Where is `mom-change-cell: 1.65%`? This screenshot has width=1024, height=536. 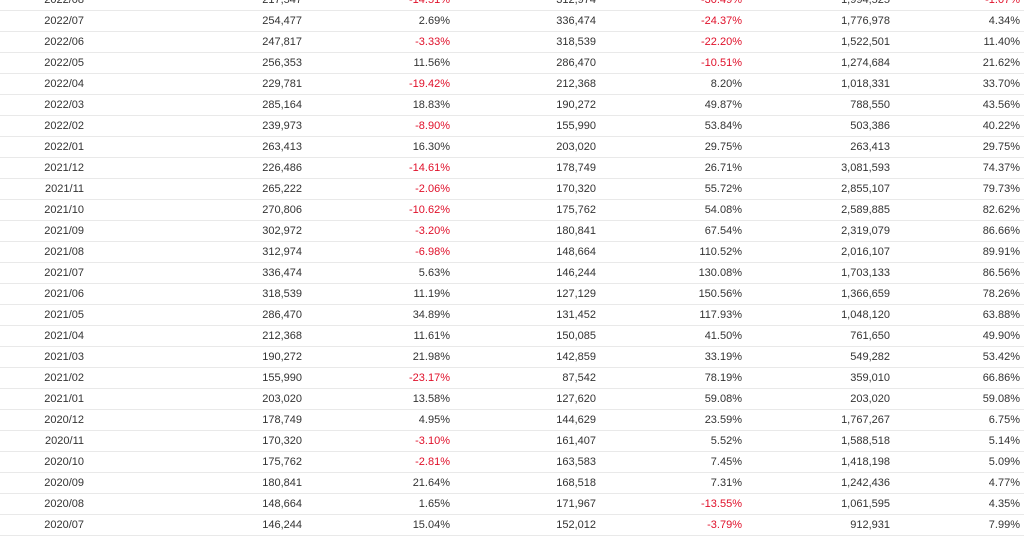 mom-change-cell: 1.65% is located at coordinates (434, 504).